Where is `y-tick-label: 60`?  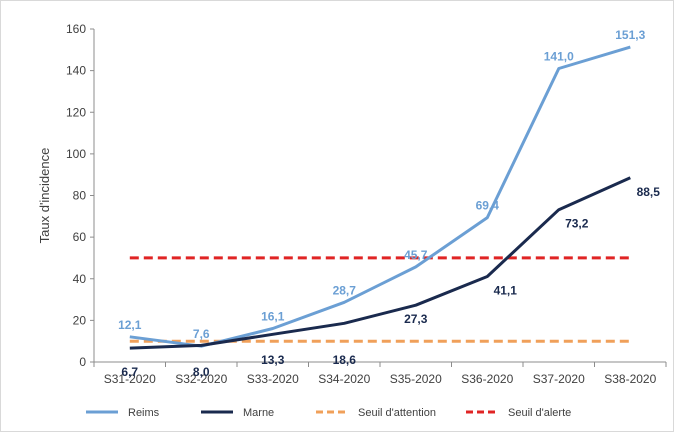
y-tick-label: 60 is located at coordinates (80, 237).